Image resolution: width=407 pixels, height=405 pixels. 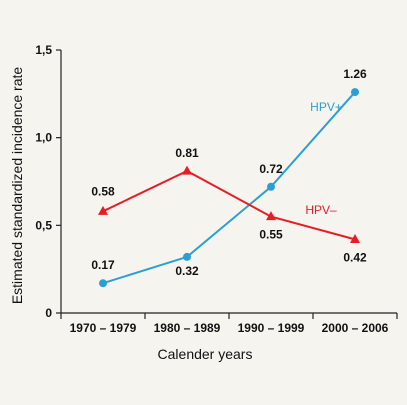 What do you see at coordinates (187, 271) in the screenshot?
I see `data-label-hpv-positive: 0.32` at bounding box center [187, 271].